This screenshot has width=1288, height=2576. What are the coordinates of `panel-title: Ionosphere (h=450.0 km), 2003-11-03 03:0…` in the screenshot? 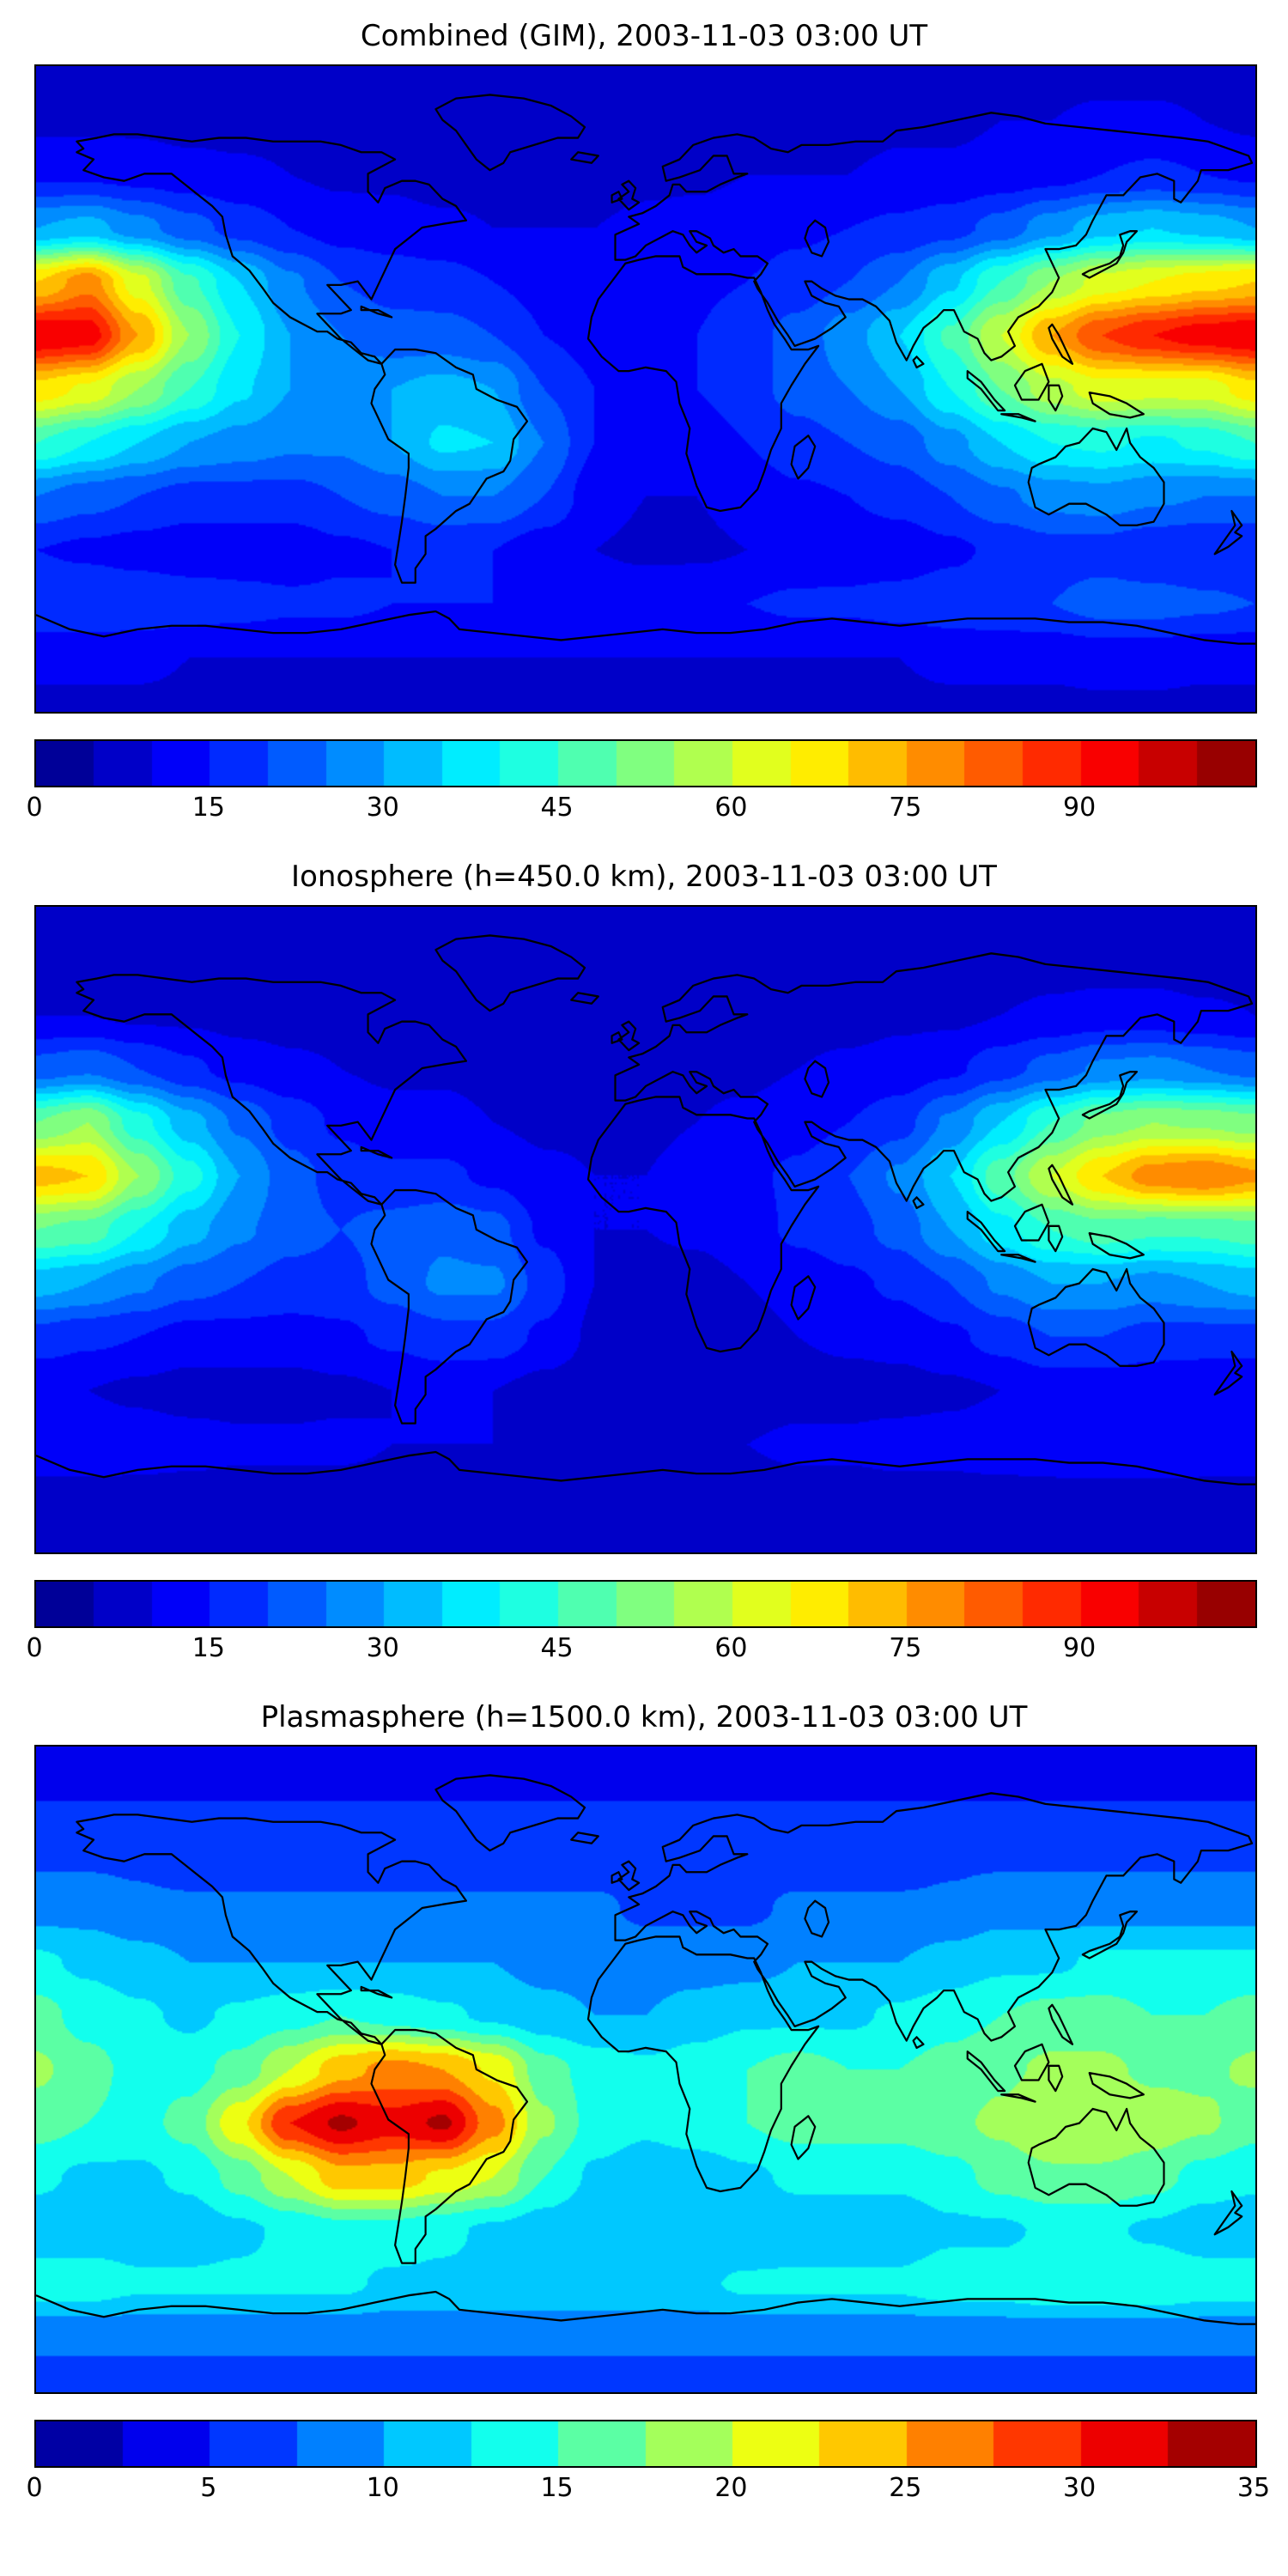 It's located at (644, 876).